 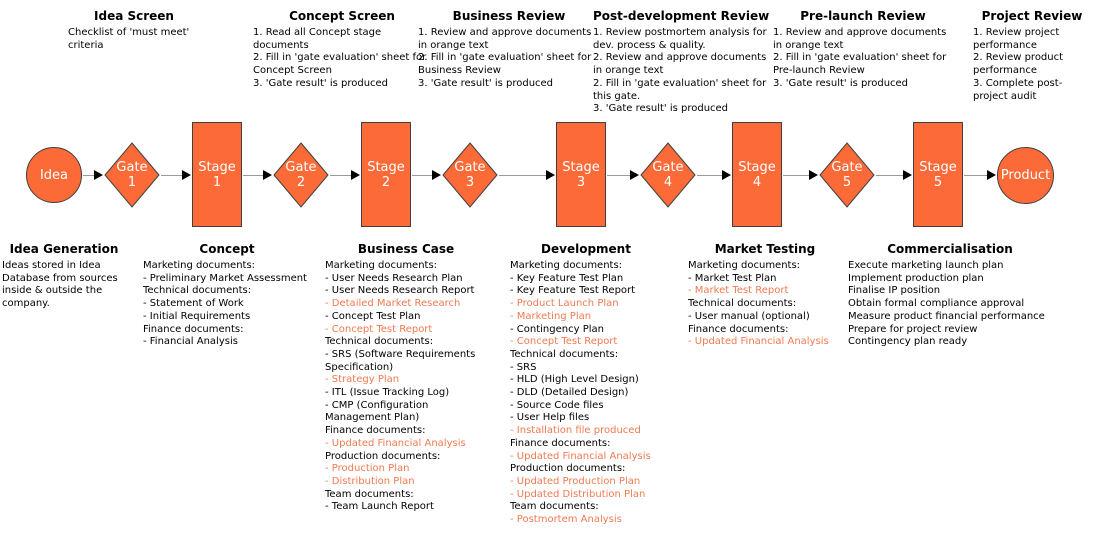 I want to click on node-label: Product, so click(x=1025, y=175).